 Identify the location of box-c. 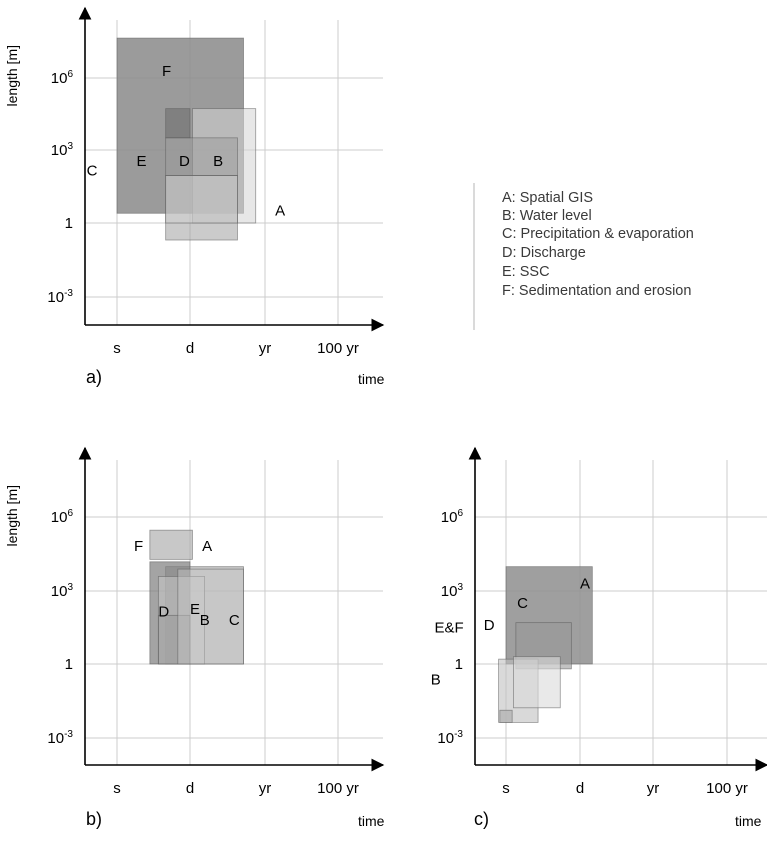
(171, 544).